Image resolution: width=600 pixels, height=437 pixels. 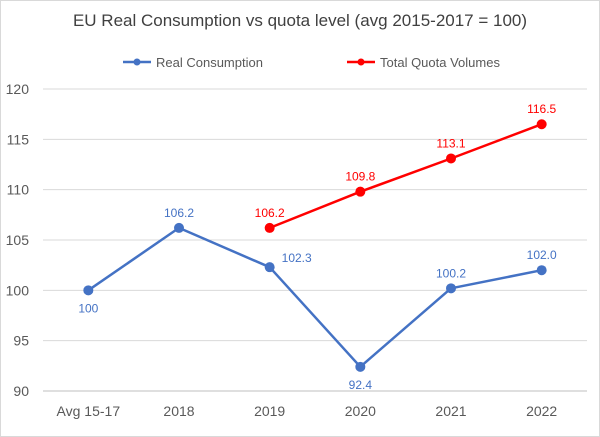 What do you see at coordinates (21, 341) in the screenshot?
I see `y-tick-label: 95` at bounding box center [21, 341].